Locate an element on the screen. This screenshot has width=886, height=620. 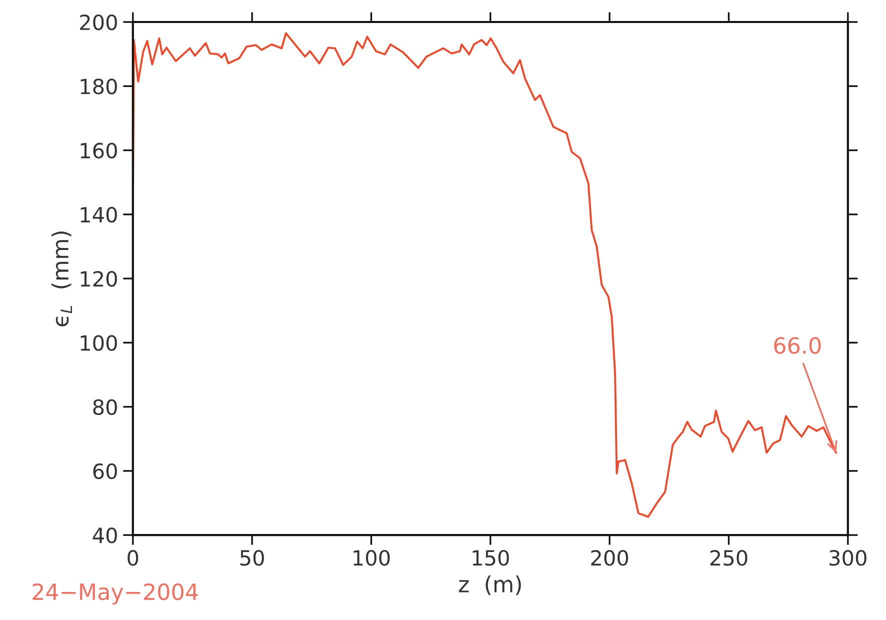
text: 24−May−2004 is located at coordinates (115, 593).